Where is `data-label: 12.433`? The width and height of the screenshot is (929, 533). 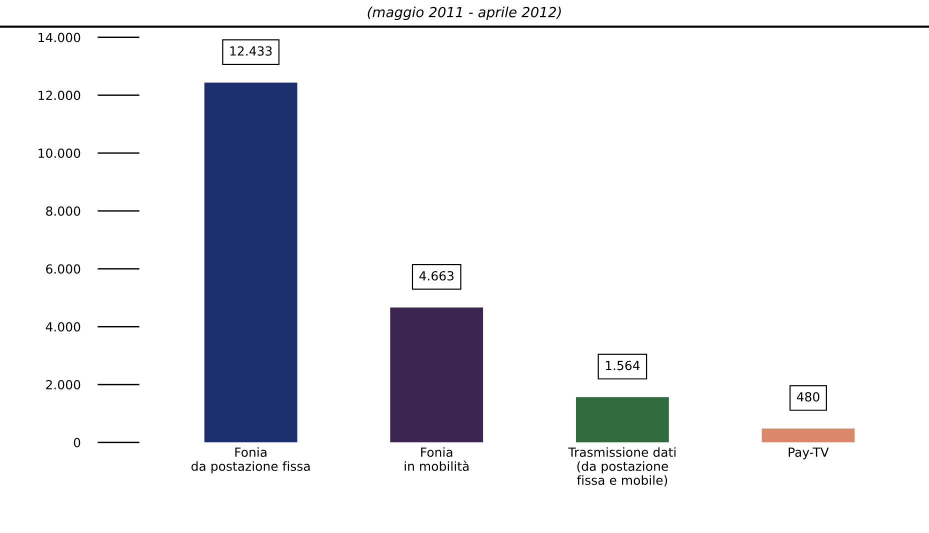
data-label: 12.433 is located at coordinates (251, 51).